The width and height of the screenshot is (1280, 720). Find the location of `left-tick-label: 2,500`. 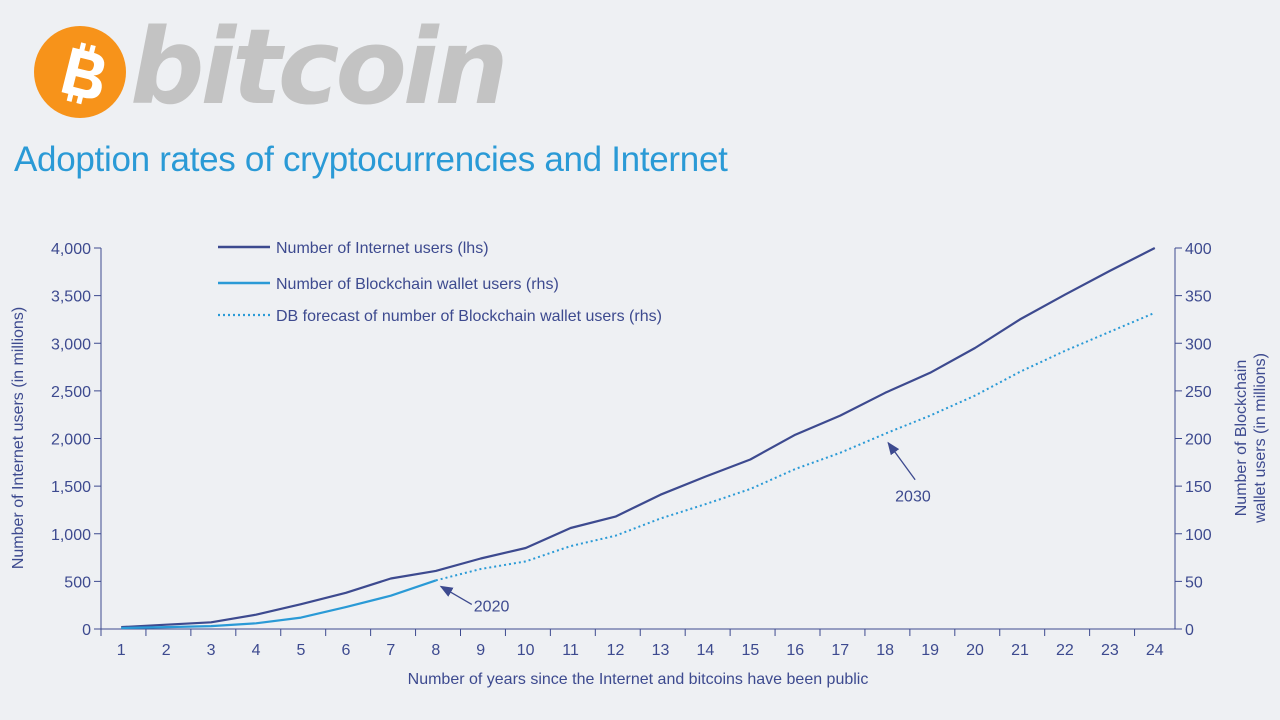

left-tick-label: 2,500 is located at coordinates (71, 392).